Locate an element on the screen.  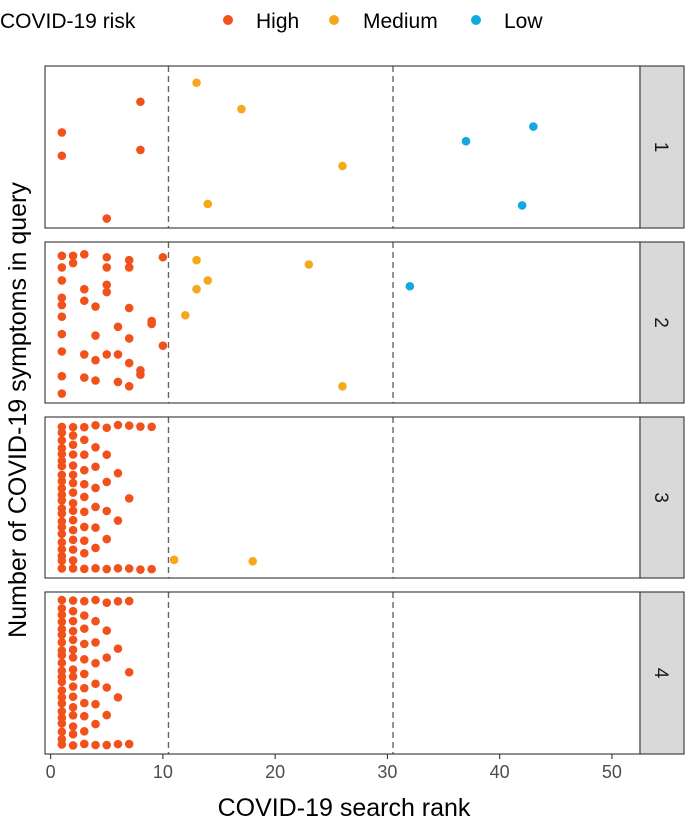
legend-swatch-low is located at coordinates (476, 20).